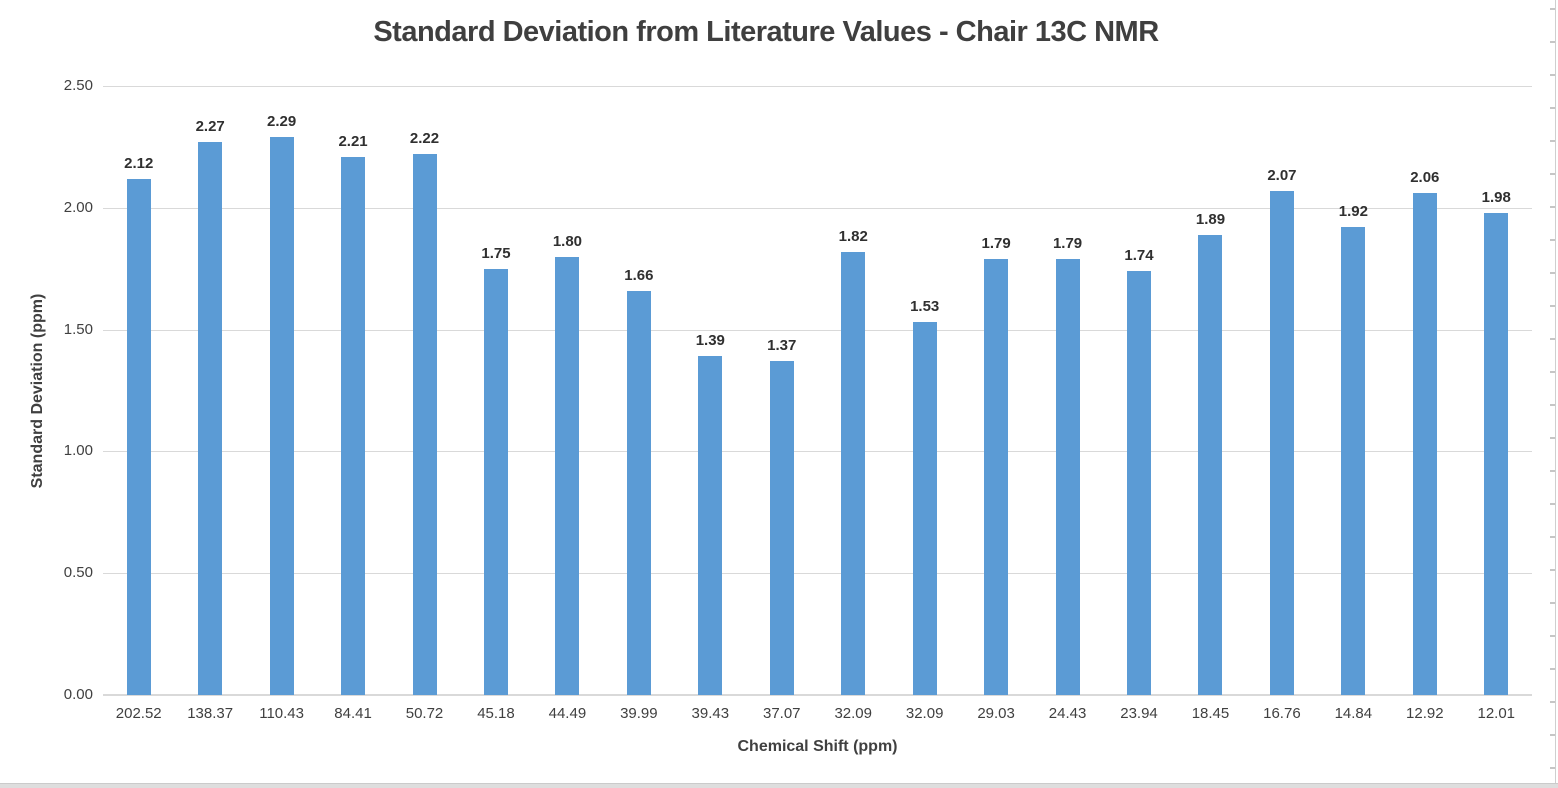 The width and height of the screenshot is (1558, 788). I want to click on x-tick-label: 12.01, so click(1496, 713).